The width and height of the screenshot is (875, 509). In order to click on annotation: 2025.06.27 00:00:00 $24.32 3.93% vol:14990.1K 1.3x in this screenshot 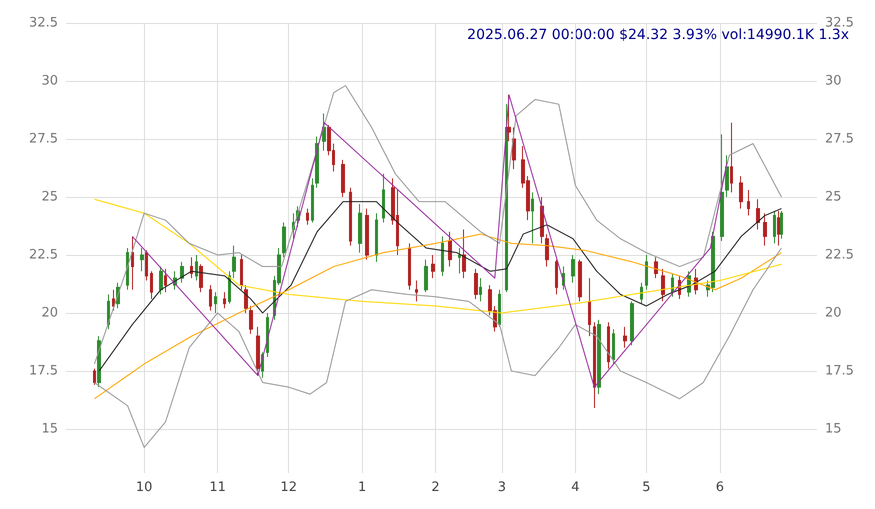, I will do `click(658, 35)`.